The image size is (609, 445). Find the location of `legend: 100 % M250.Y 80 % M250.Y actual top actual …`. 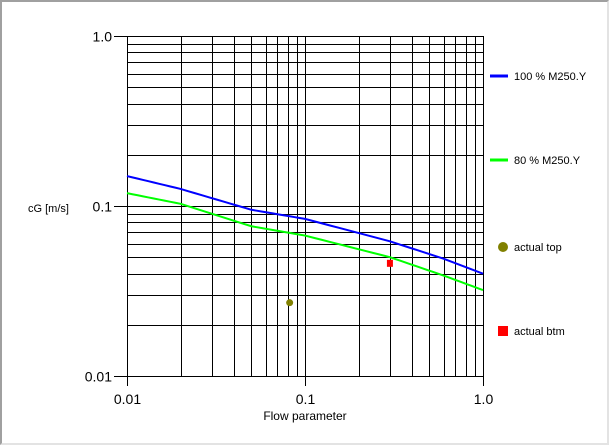

legend: 100 % M250.Y 80 % M250.Y actual top actual … is located at coordinates (538, 204).